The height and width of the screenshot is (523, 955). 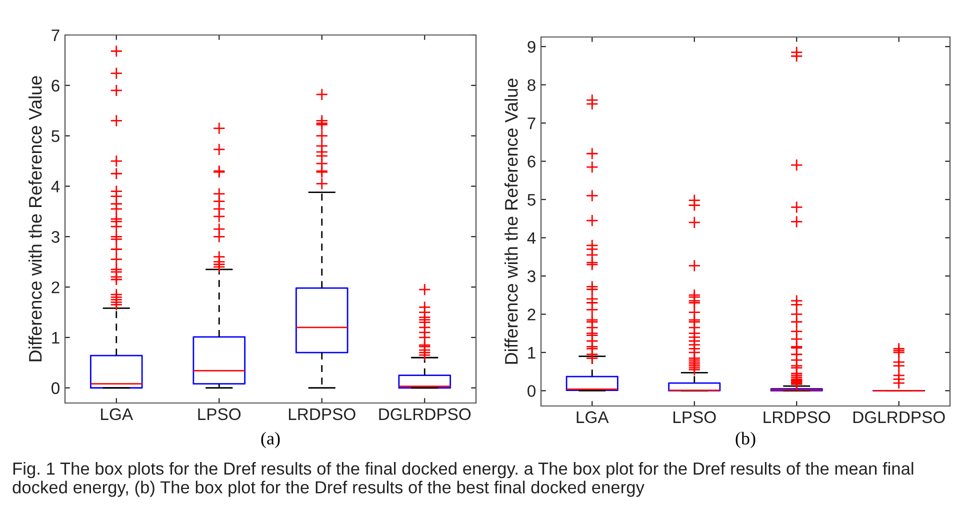 What do you see at coordinates (746, 440) in the screenshot?
I see `text: (b)` at bounding box center [746, 440].